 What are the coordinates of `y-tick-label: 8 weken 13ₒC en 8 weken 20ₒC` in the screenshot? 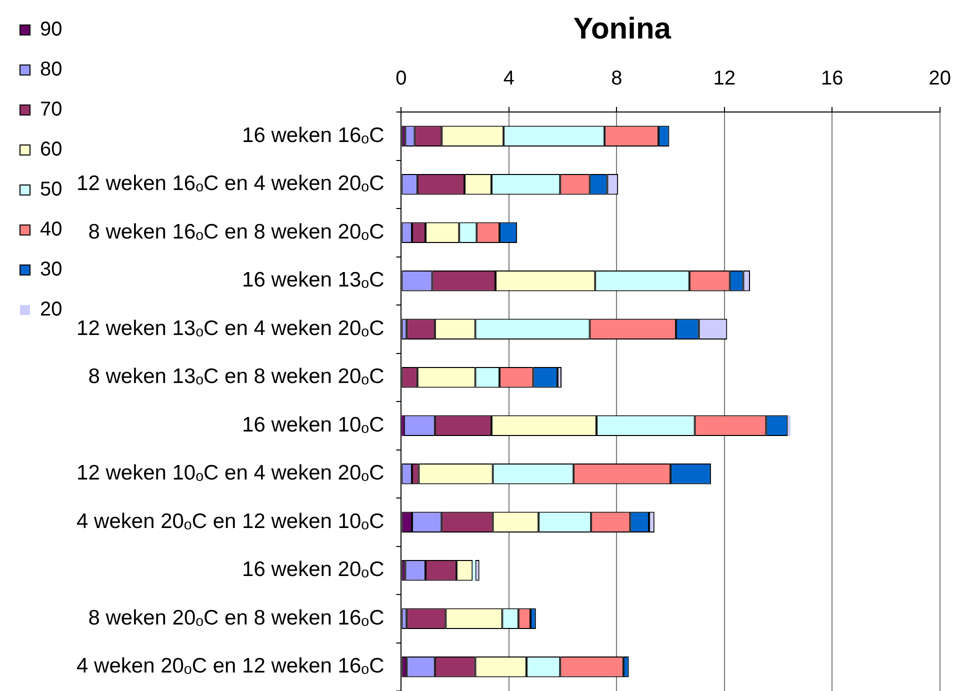 It's located at (236, 376).